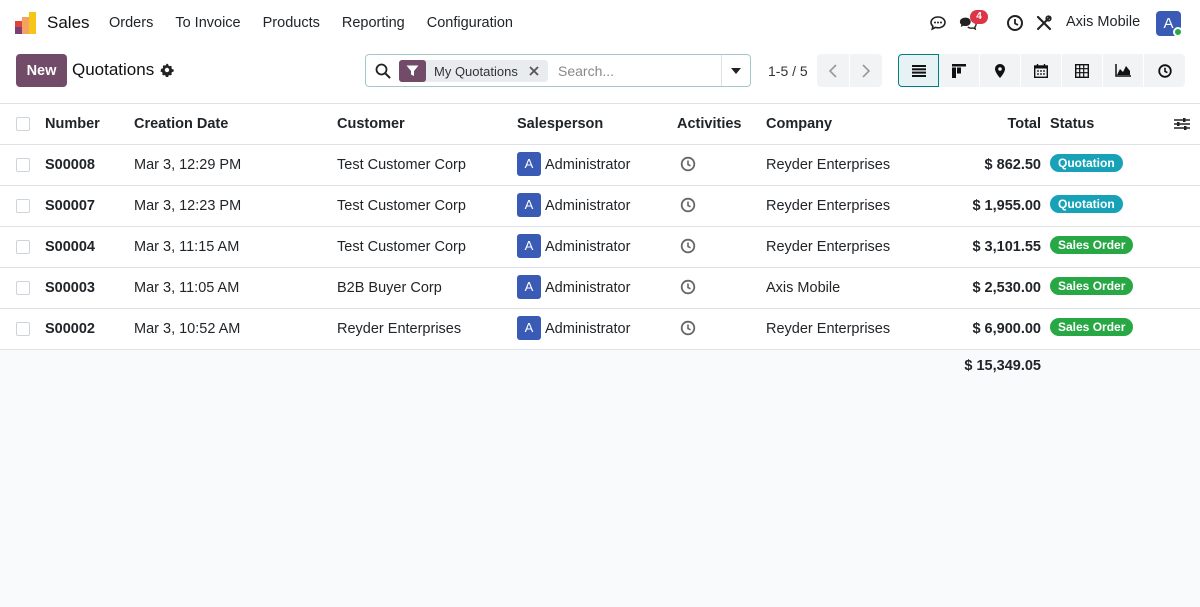 Image resolution: width=1200 pixels, height=607 pixels. I want to click on header-status: Status, so click(1072, 124).